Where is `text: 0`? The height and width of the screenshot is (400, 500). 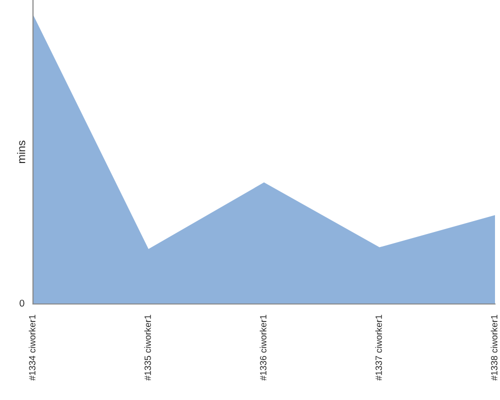 text: 0 is located at coordinates (22, 303).